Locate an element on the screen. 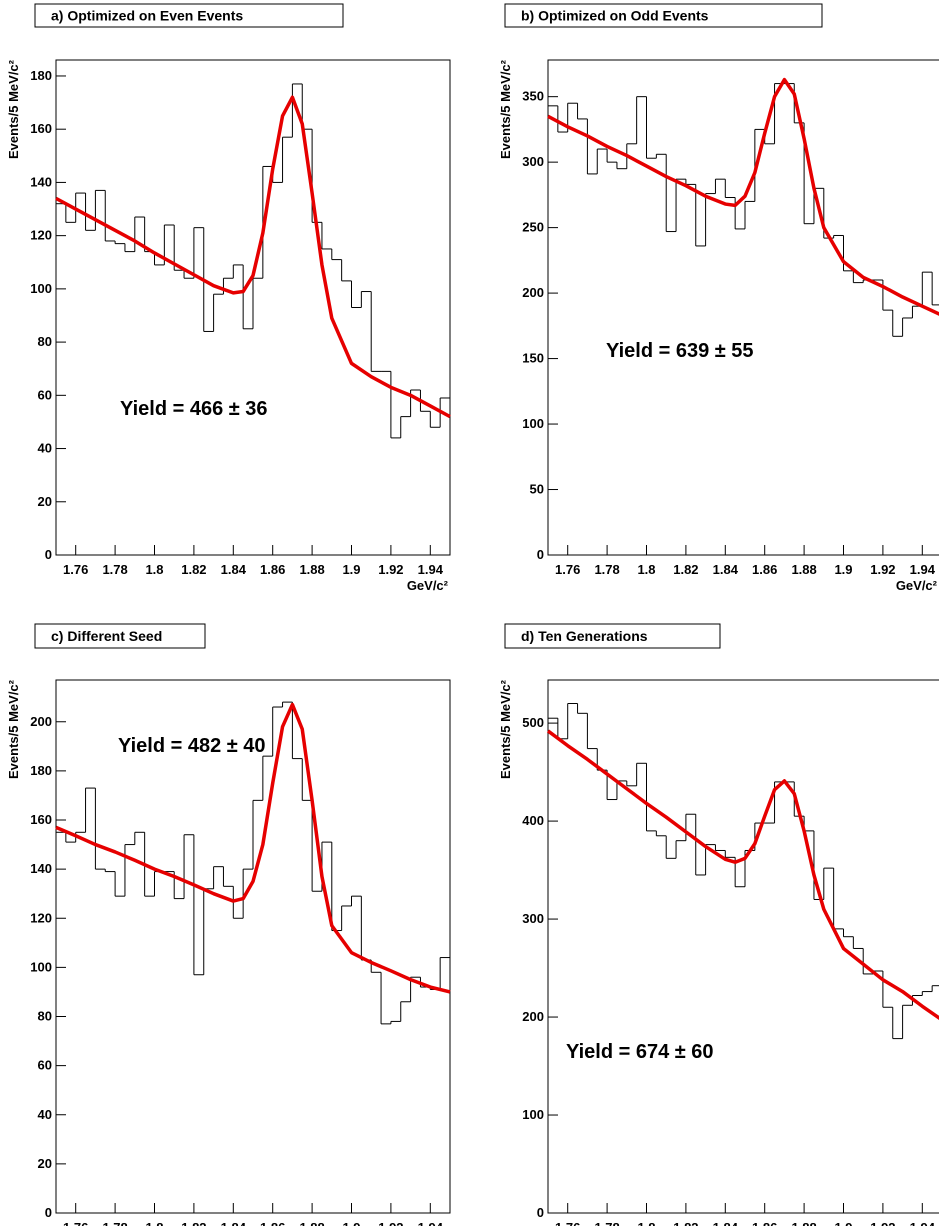 This screenshot has height=1226, width=939. y-tick-label: 150 is located at coordinates (533, 358).